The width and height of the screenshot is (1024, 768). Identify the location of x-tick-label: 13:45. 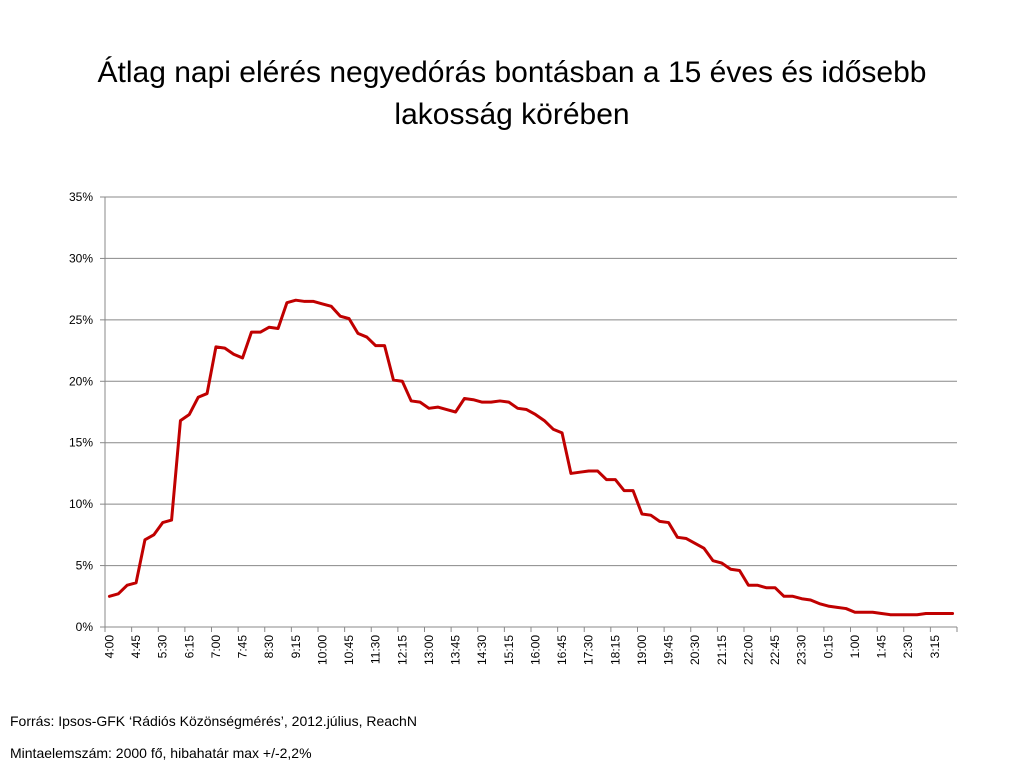
(456, 650).